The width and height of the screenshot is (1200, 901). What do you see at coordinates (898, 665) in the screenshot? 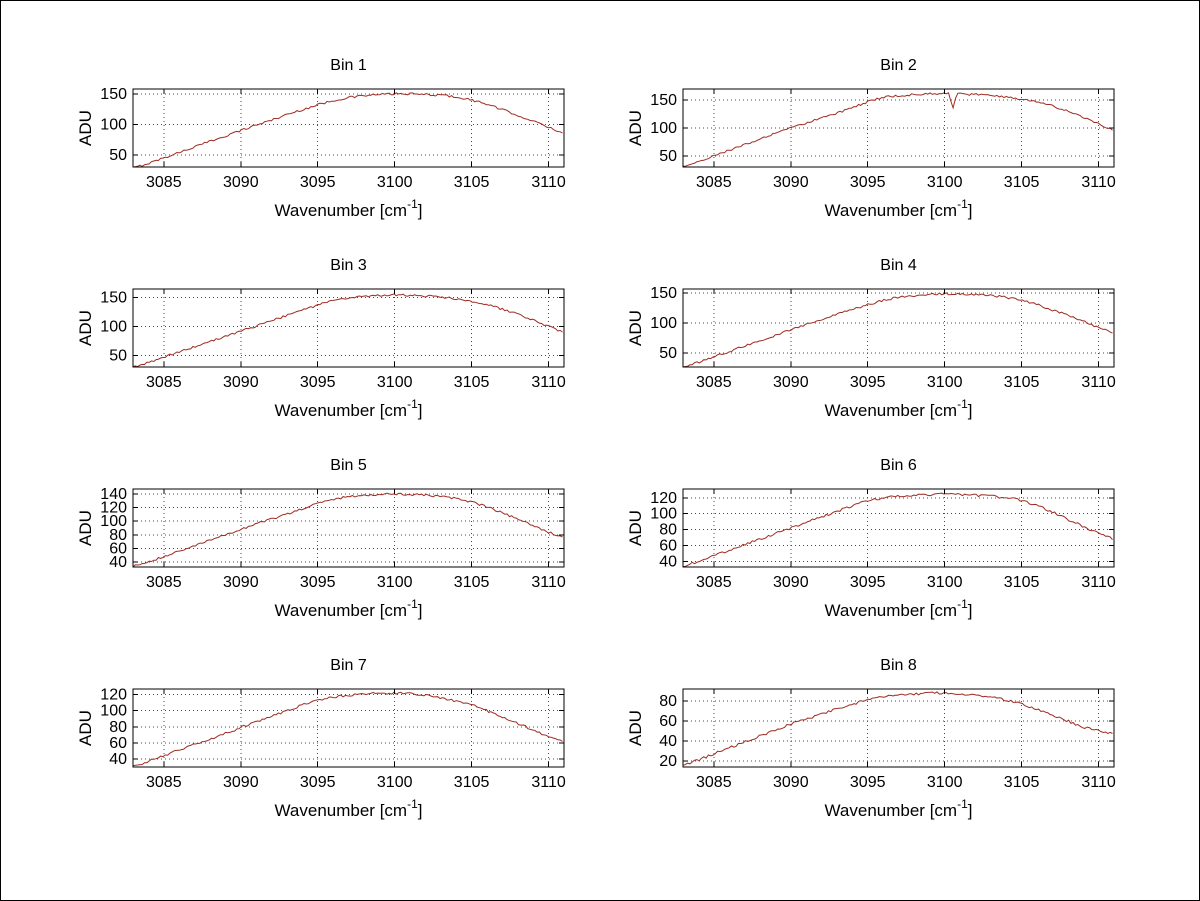
I see `plot-title: Bin 8` at bounding box center [898, 665].